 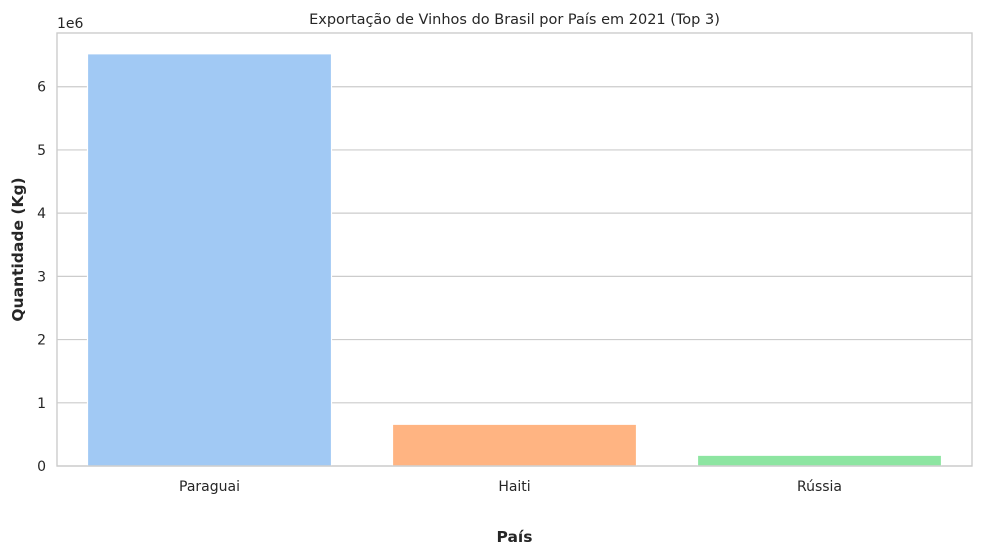 What do you see at coordinates (515, 537) in the screenshot?
I see `x-axis-label: País` at bounding box center [515, 537].